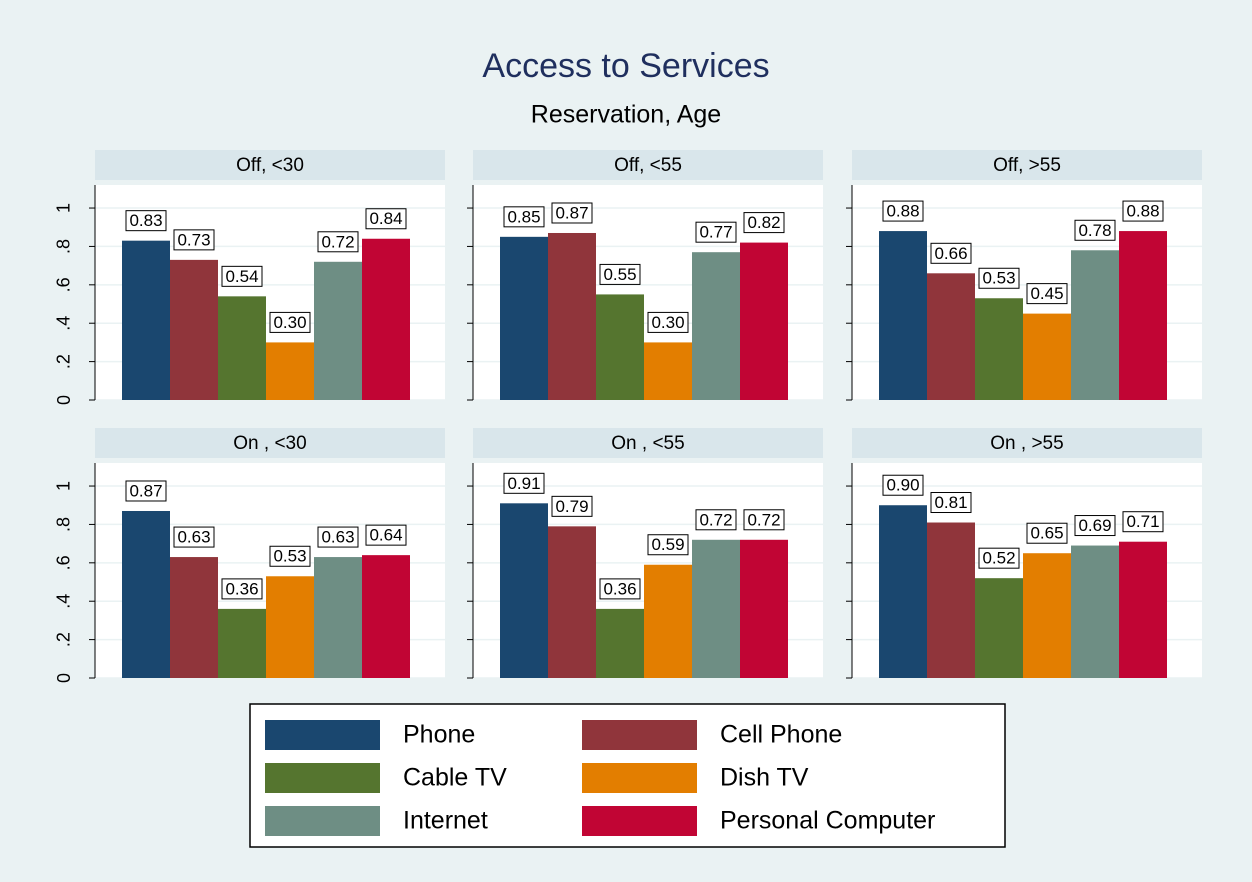  I want to click on value-label: 0.63, so click(193, 537).